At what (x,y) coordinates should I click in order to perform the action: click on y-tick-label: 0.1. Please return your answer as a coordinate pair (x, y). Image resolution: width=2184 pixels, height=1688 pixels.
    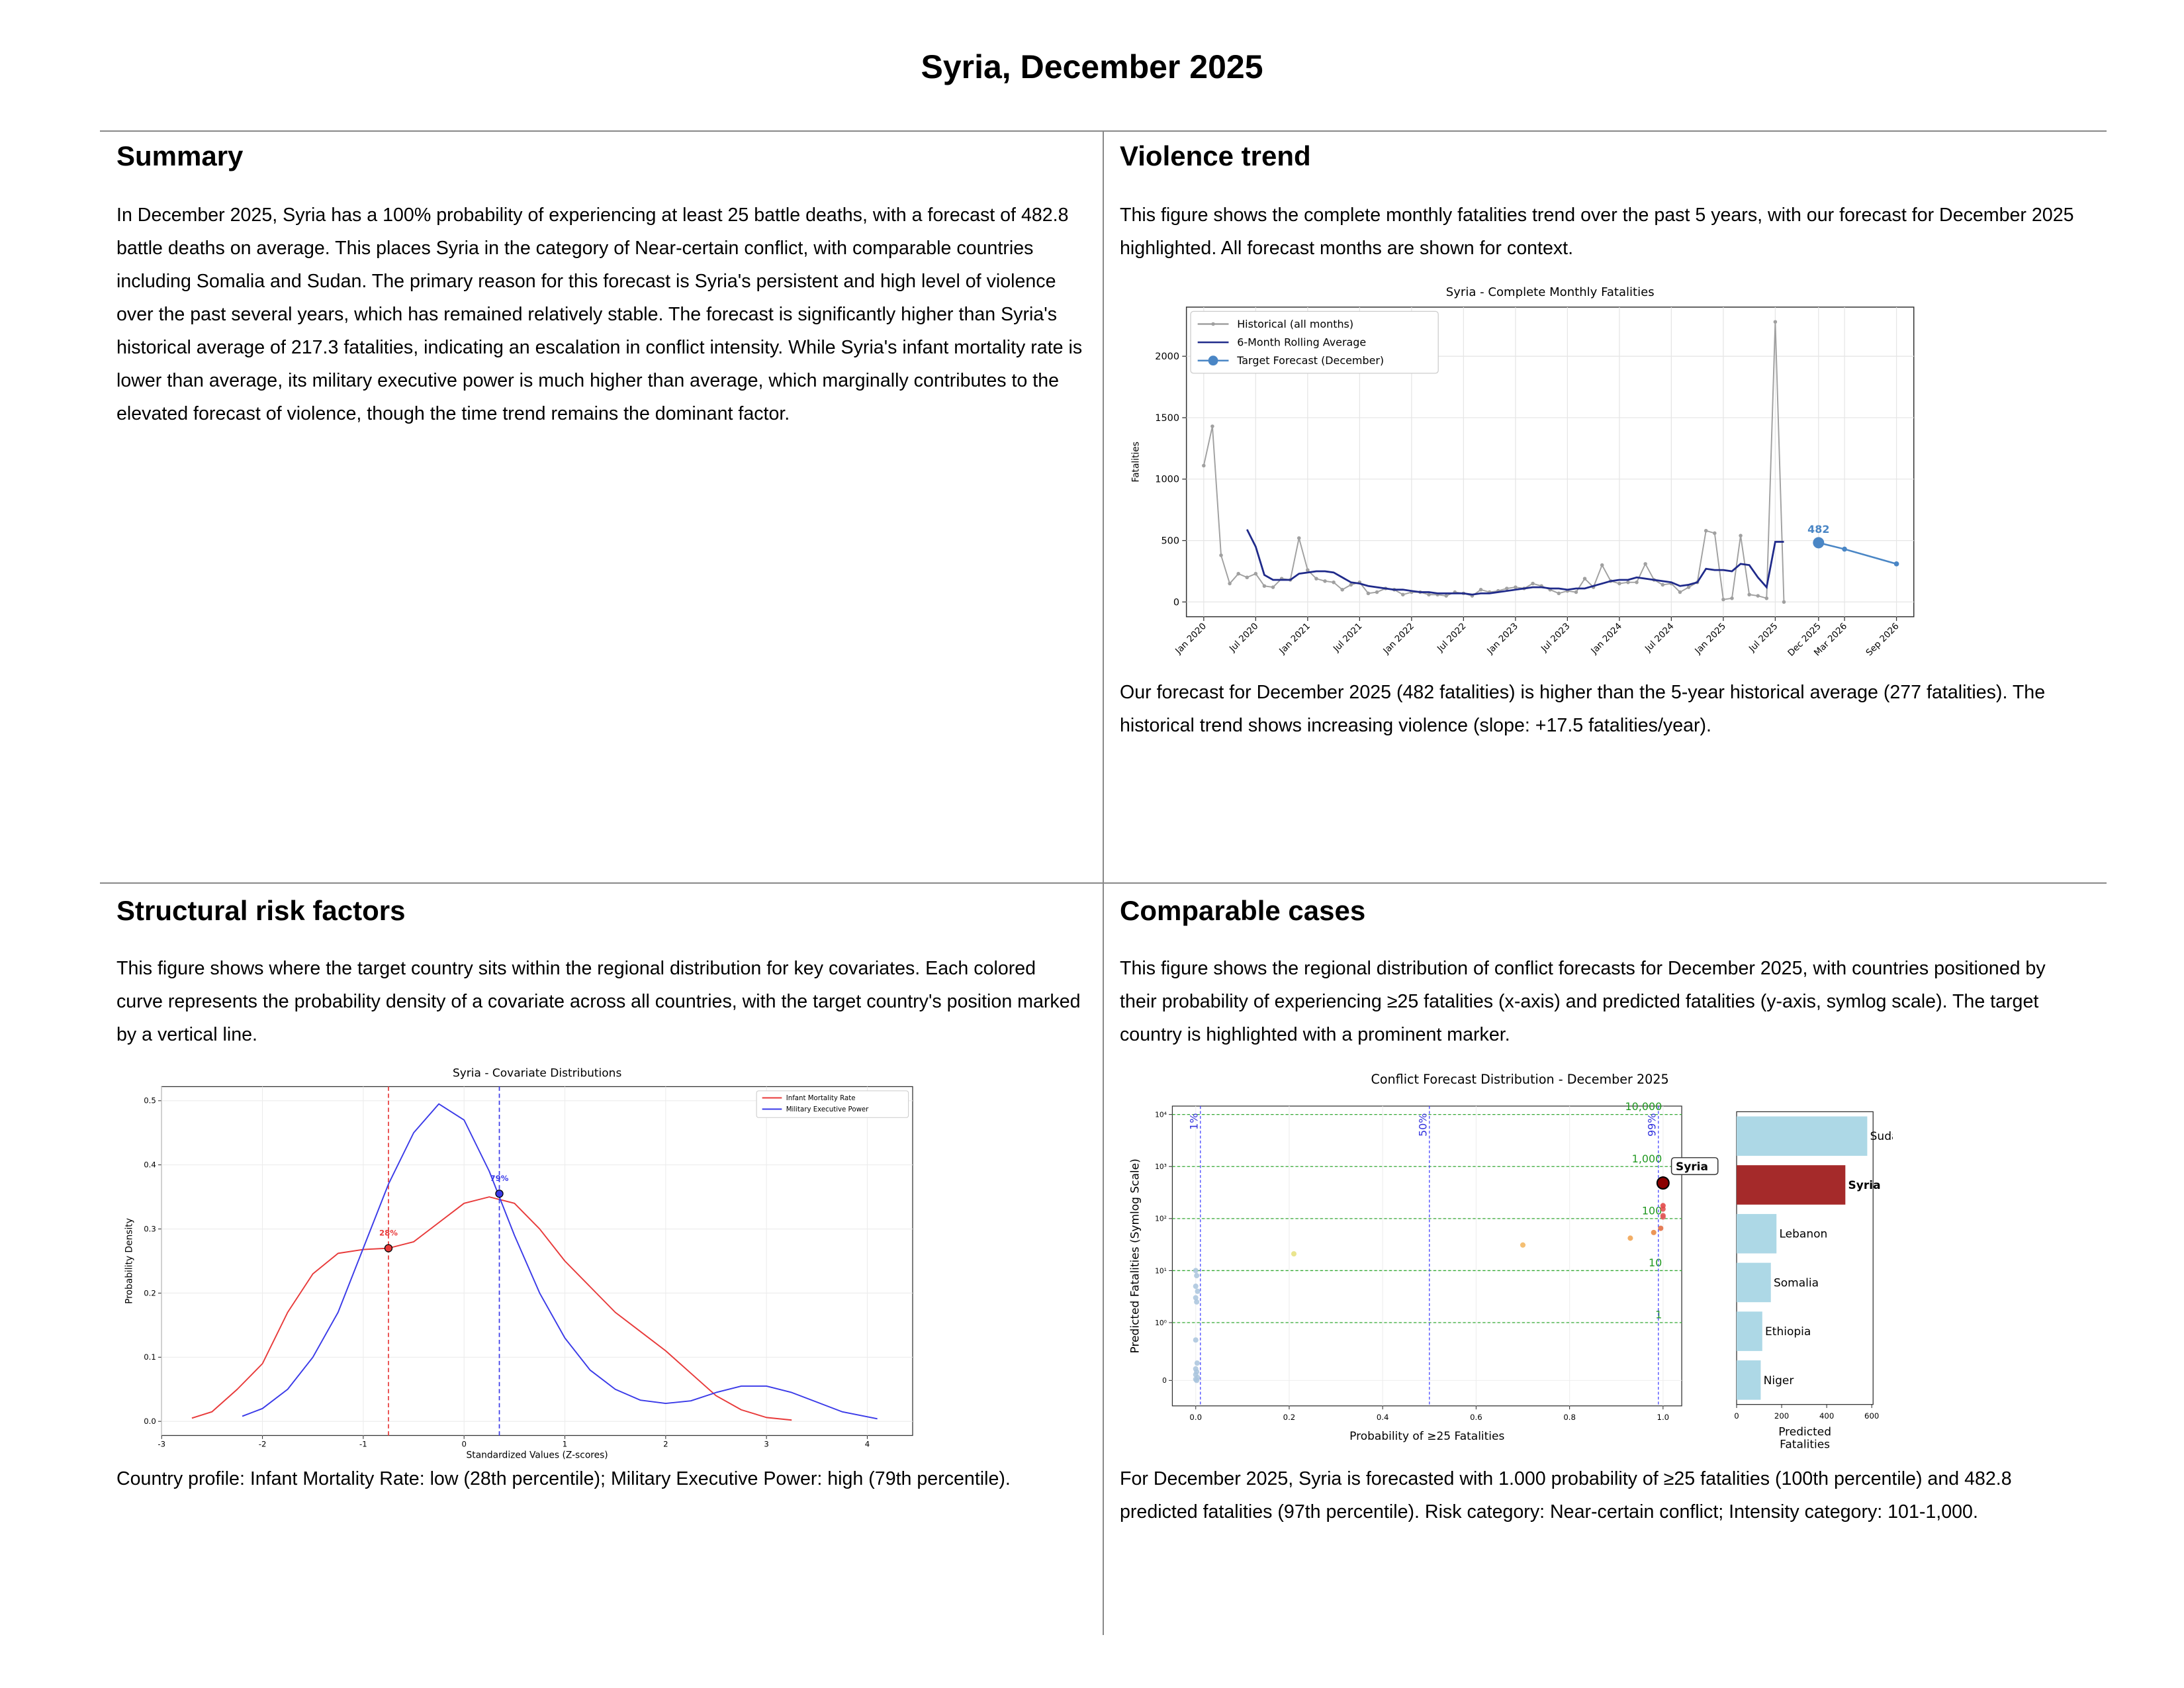
    Looking at the image, I should click on (150, 1357).